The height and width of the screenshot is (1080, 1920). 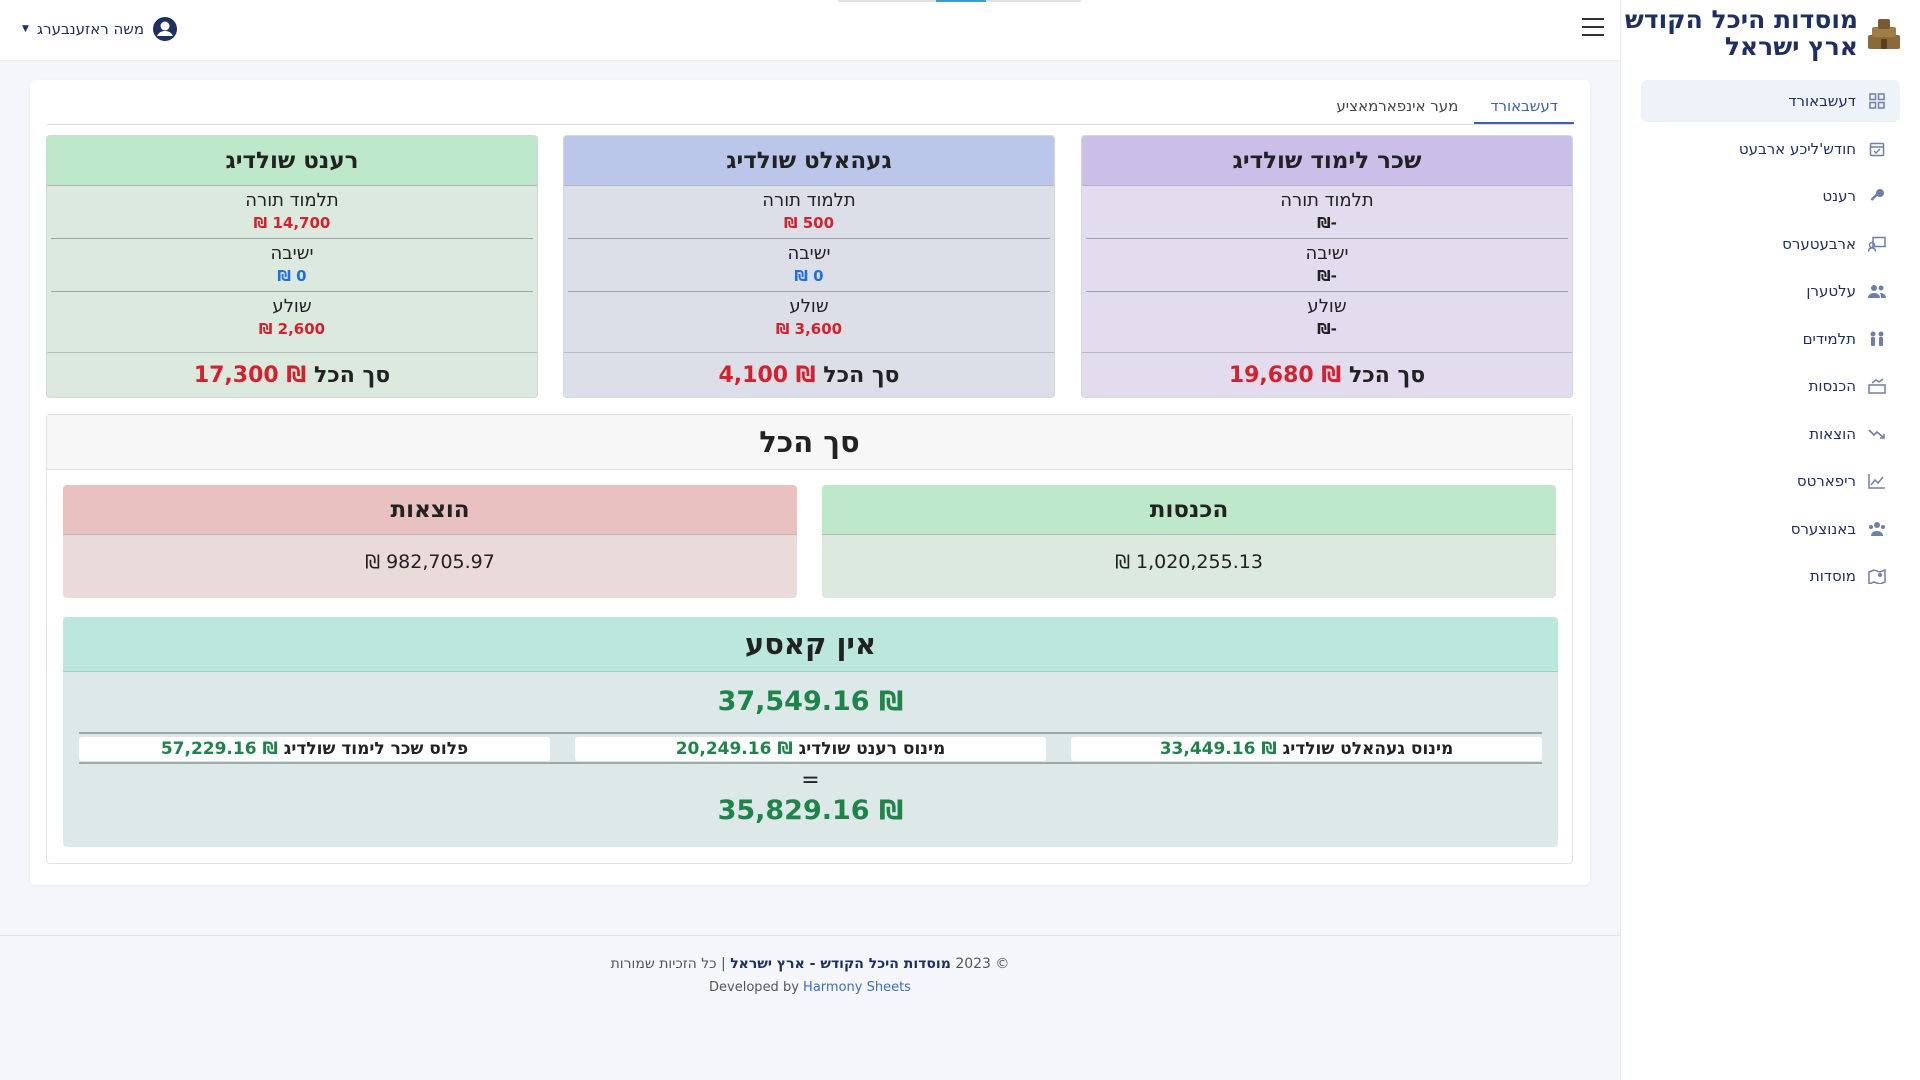 I want to click on card-title: שכר לימוד שולדיג, so click(x=1327, y=161).